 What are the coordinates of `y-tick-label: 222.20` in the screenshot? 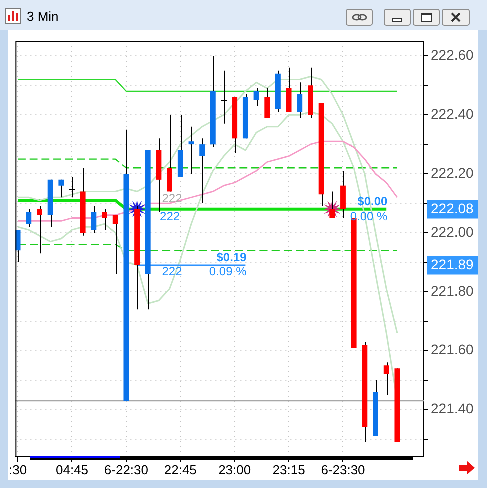 It's located at (452, 172).